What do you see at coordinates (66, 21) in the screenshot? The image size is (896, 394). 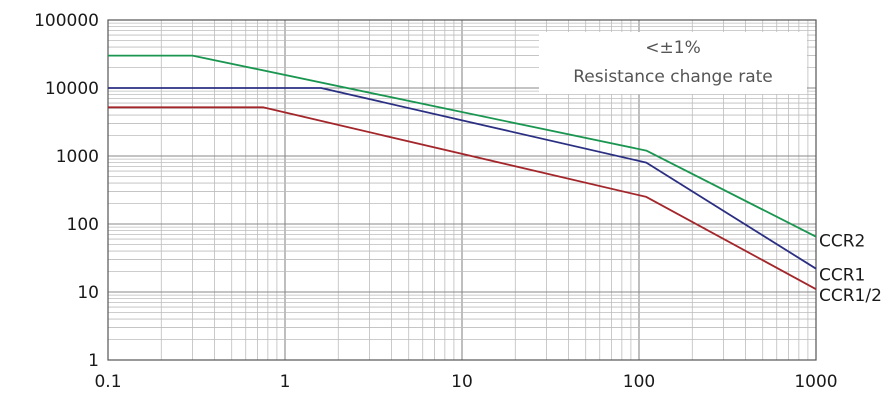 I see `y-tick-label: 100000` at bounding box center [66, 21].